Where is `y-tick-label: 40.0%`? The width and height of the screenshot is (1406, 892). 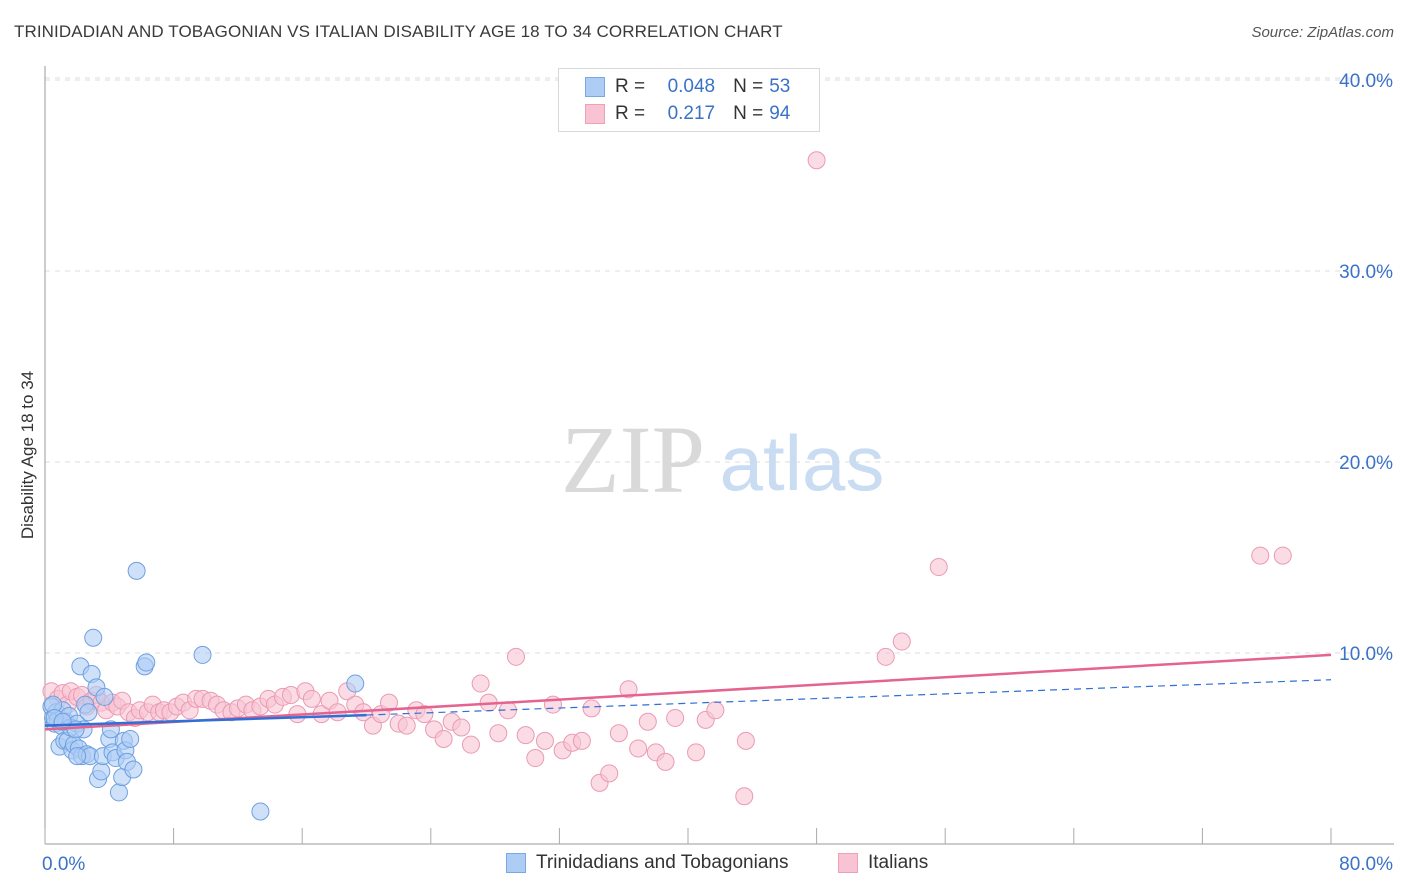
y-tick-label: 40.0% is located at coordinates (1366, 81).